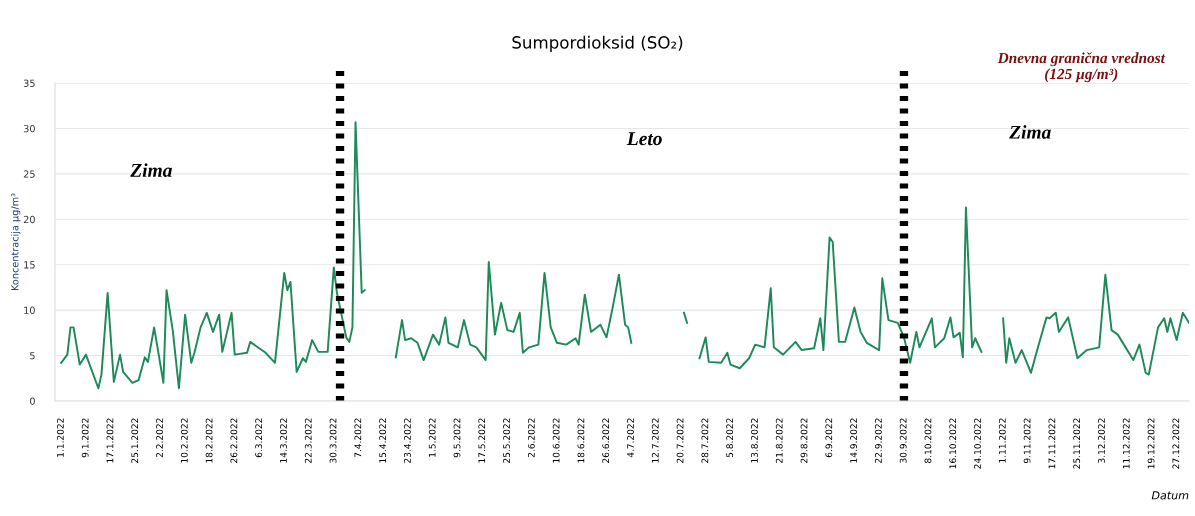 Image resolution: width=1195 pixels, height=516 pixels. Describe the element at coordinates (308, 440) in the screenshot. I see `x-tick-label: 22.3.2022` at that location.